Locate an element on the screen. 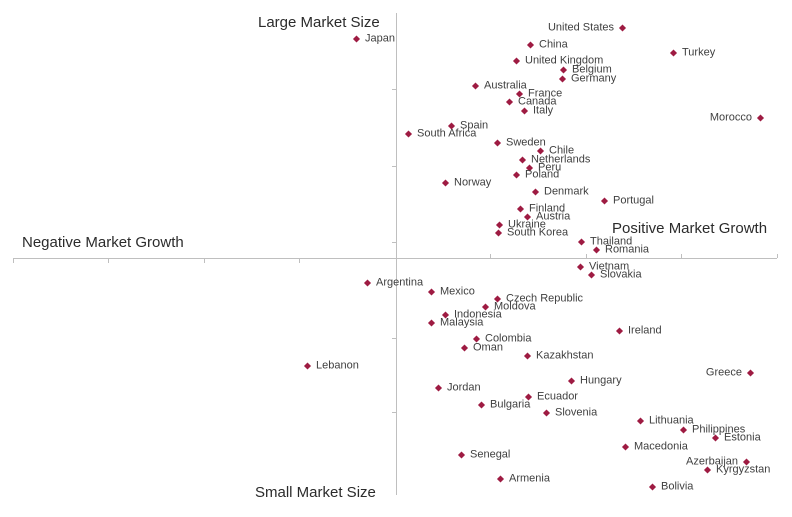  x-axis-line is located at coordinates (395, 258).